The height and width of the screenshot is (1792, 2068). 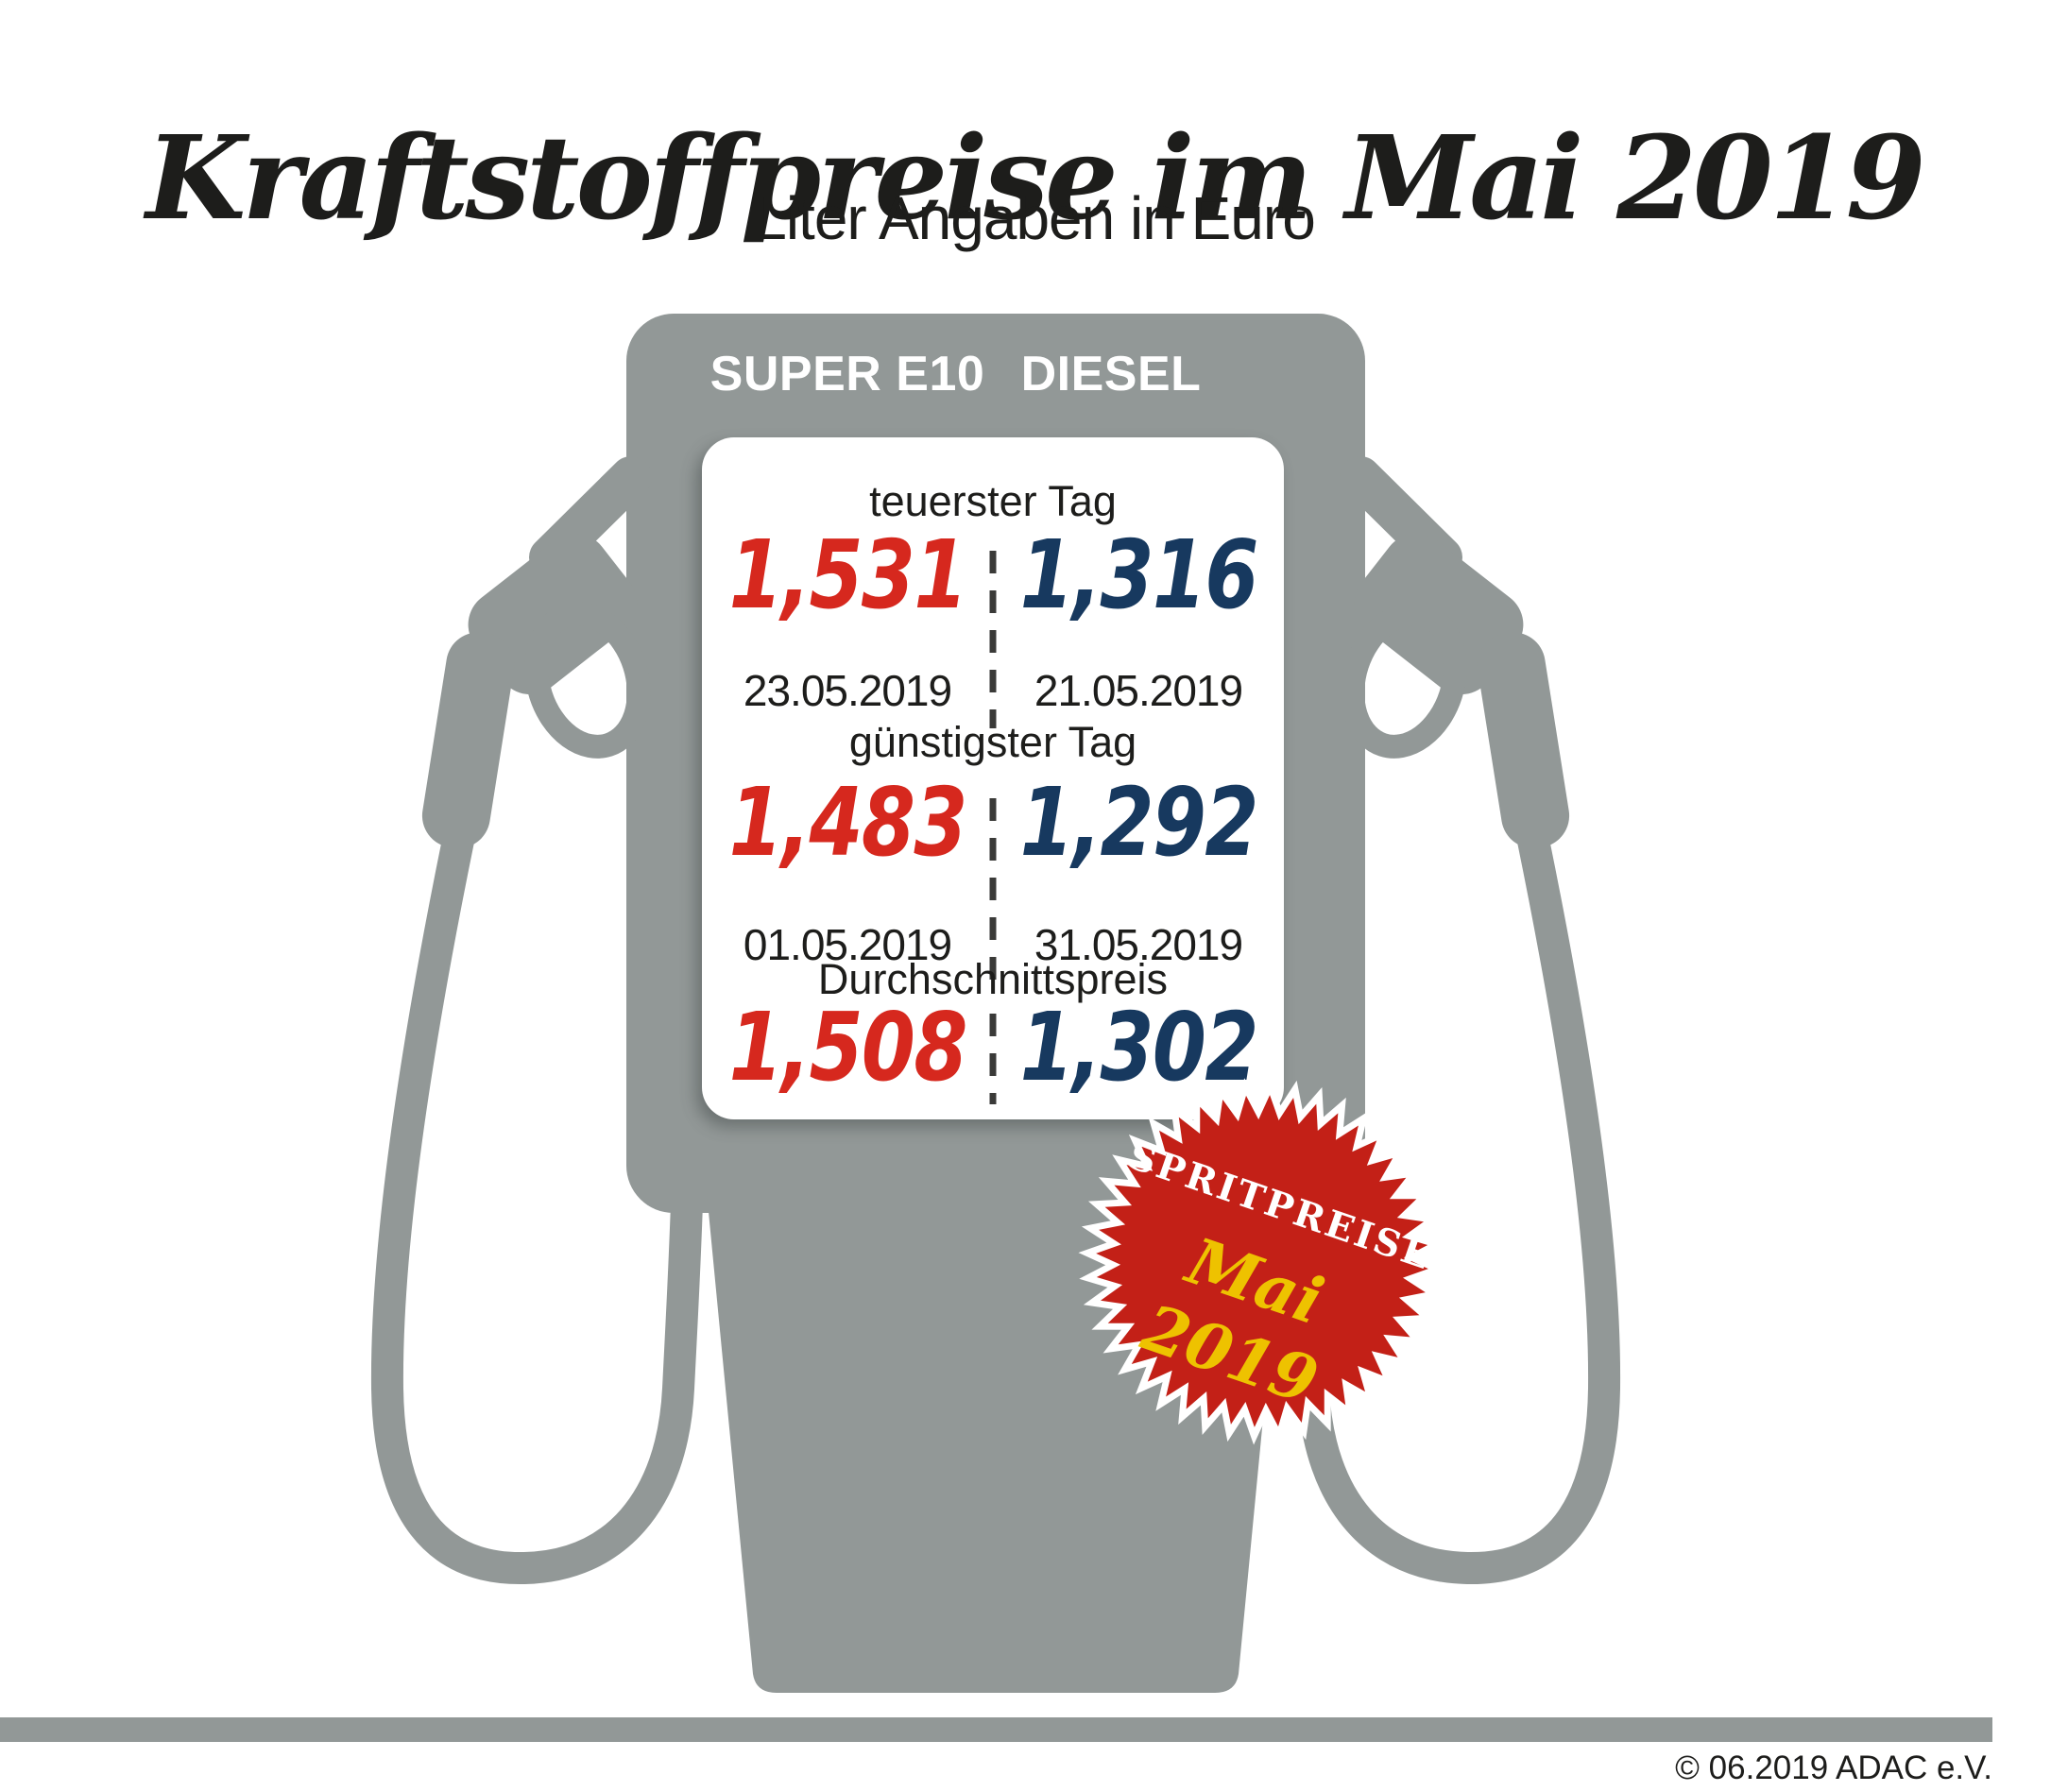 What do you see at coordinates (848, 944) in the screenshot?
I see `date-e10-cheapest: 01.05.2019` at bounding box center [848, 944].